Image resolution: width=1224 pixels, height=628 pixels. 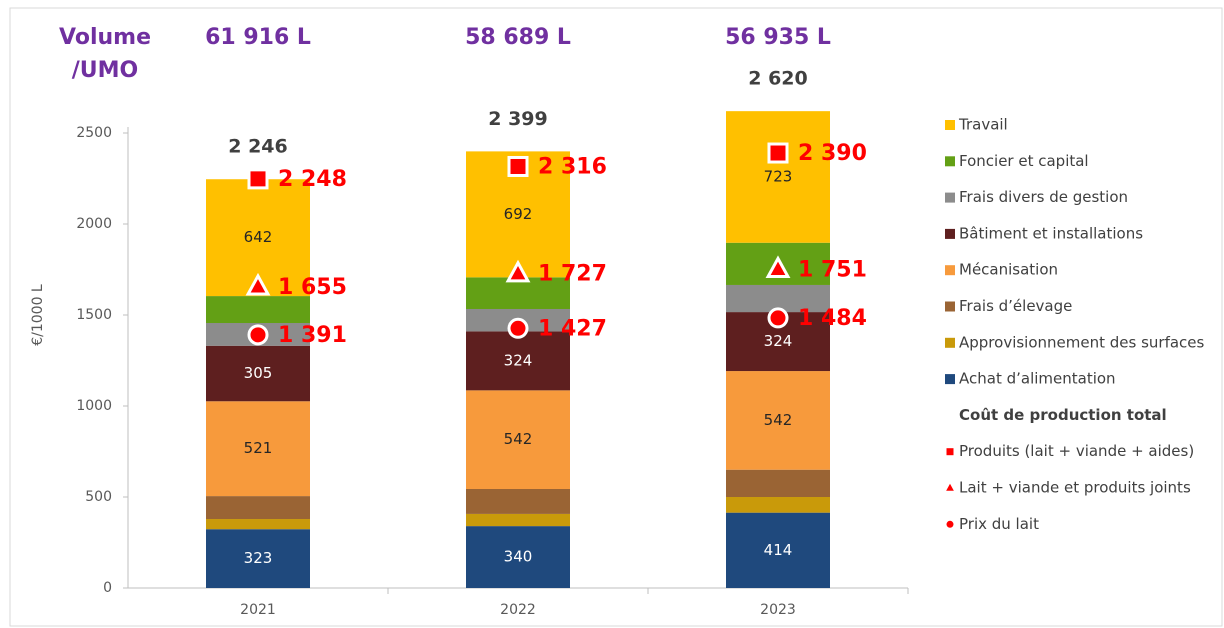 I want to click on marker-label: 2 316, so click(x=572, y=166).